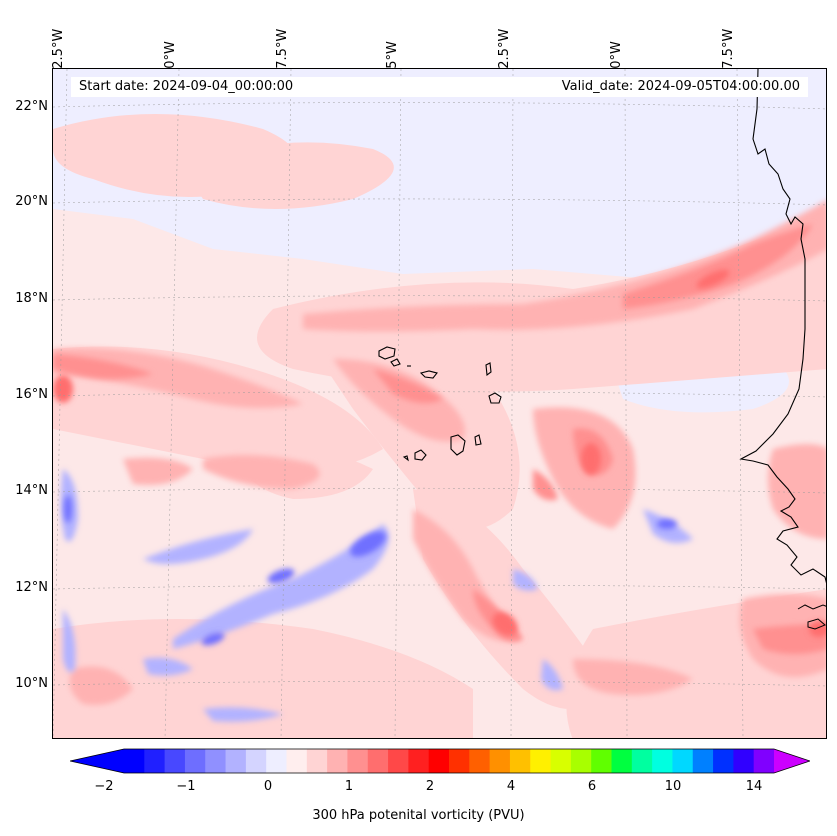  I want to click on cbar-tick: −2, so click(104, 786).